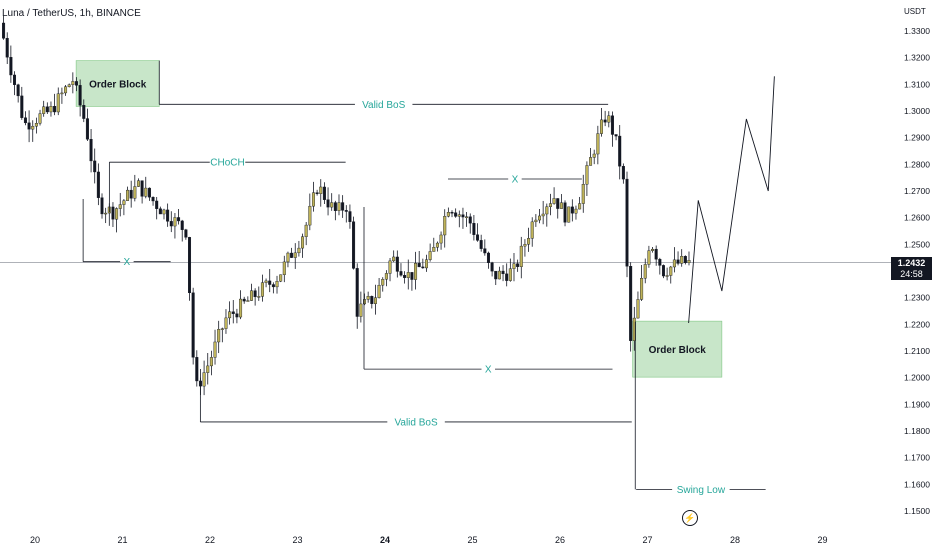 The width and height of the screenshot is (932, 550). I want to click on y-tick-label: 1.3100, so click(917, 84).